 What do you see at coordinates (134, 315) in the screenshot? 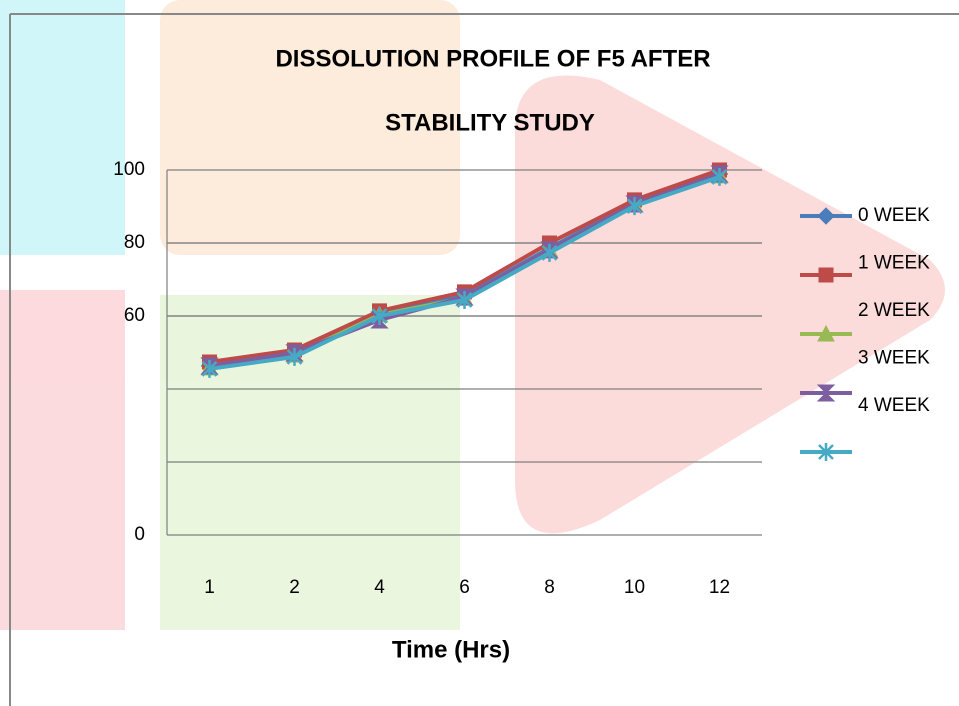
I see `y-tick-label: 60` at bounding box center [134, 315].